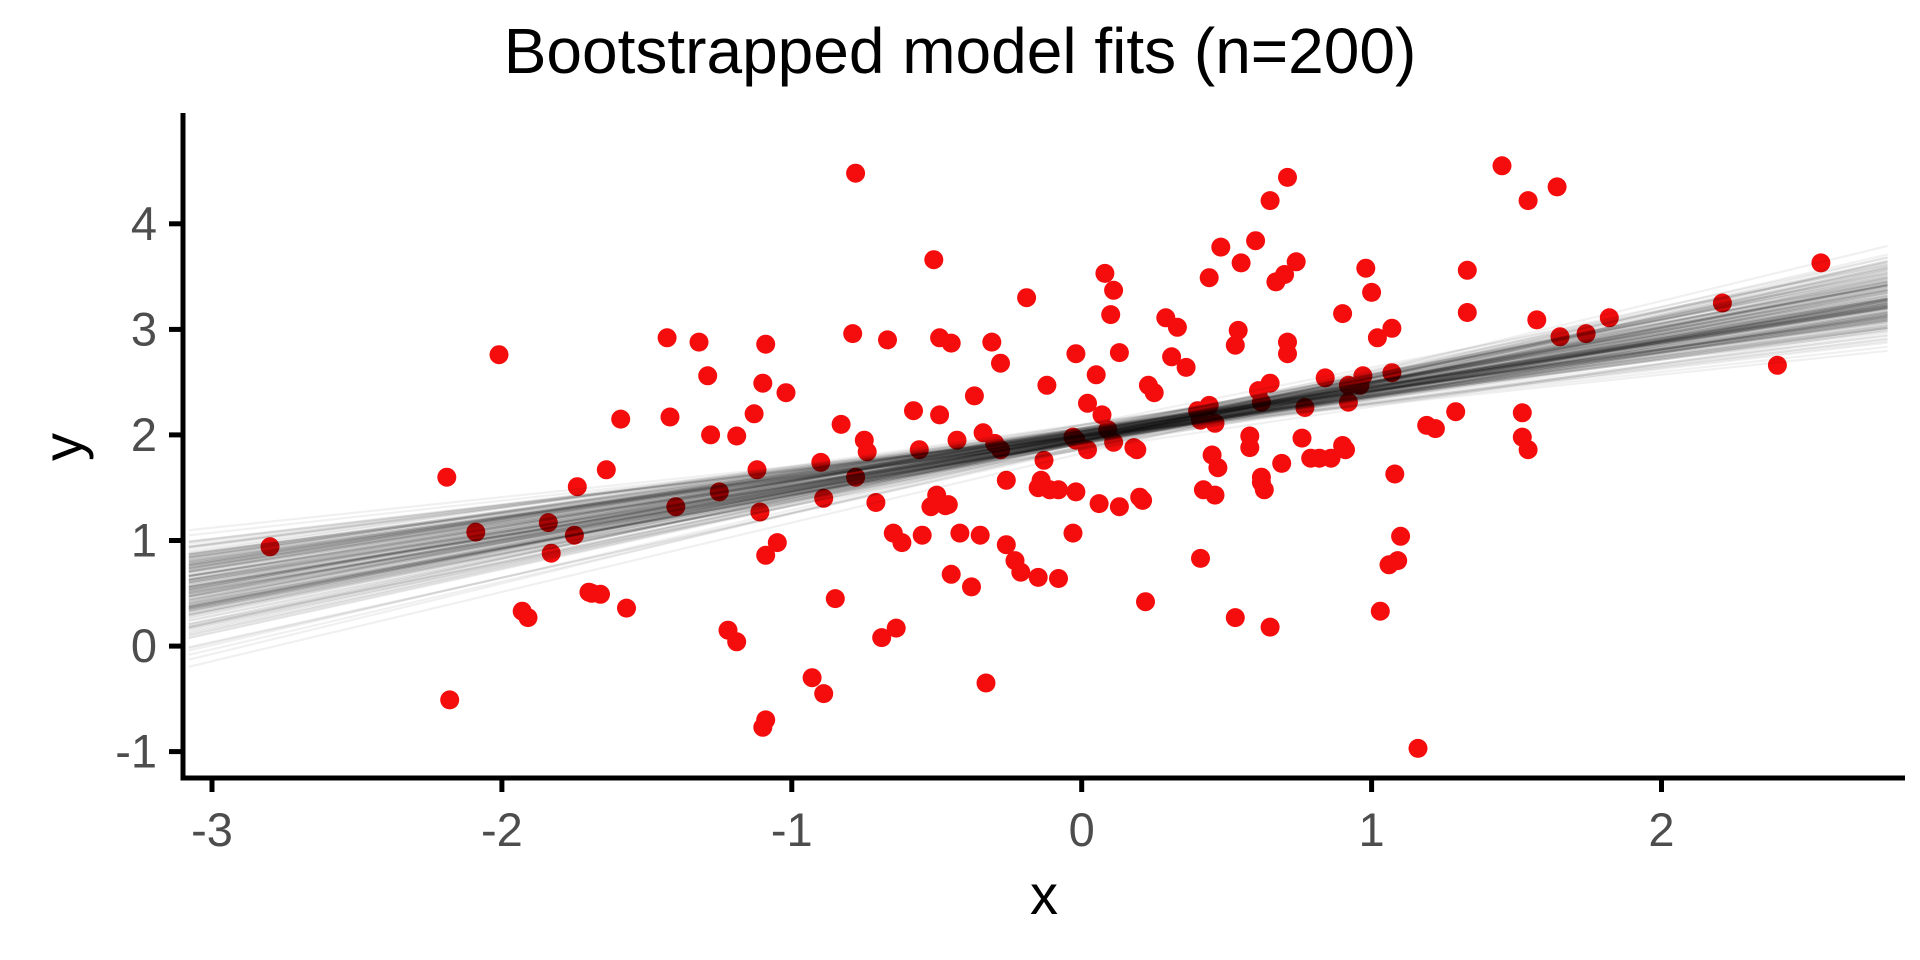 The width and height of the screenshot is (1920, 960). What do you see at coordinates (144, 223) in the screenshot?
I see `y-tick-label: 4` at bounding box center [144, 223].